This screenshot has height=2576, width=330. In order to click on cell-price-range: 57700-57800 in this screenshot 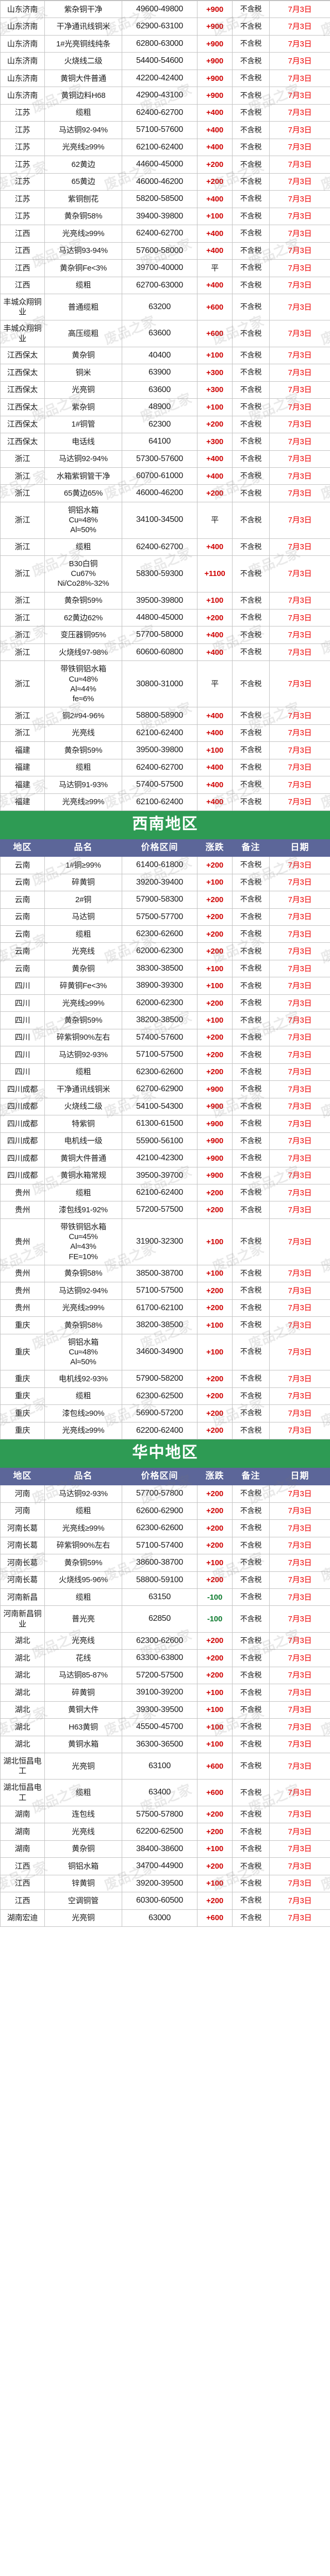, I will do `click(159, 1494)`.